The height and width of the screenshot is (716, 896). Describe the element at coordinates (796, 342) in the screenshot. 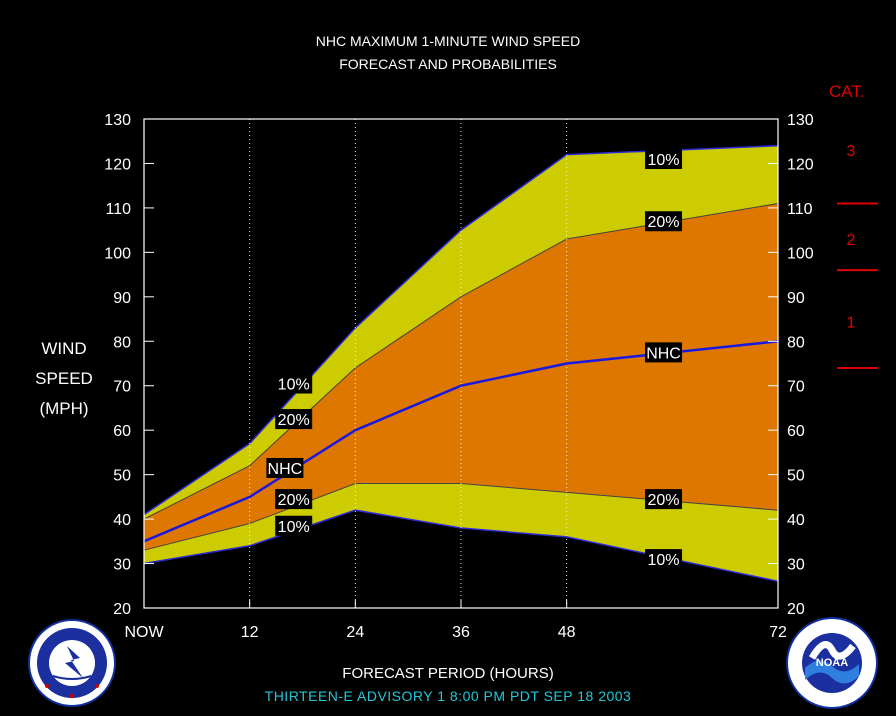

I see `y-tick-label-right: 80` at that location.